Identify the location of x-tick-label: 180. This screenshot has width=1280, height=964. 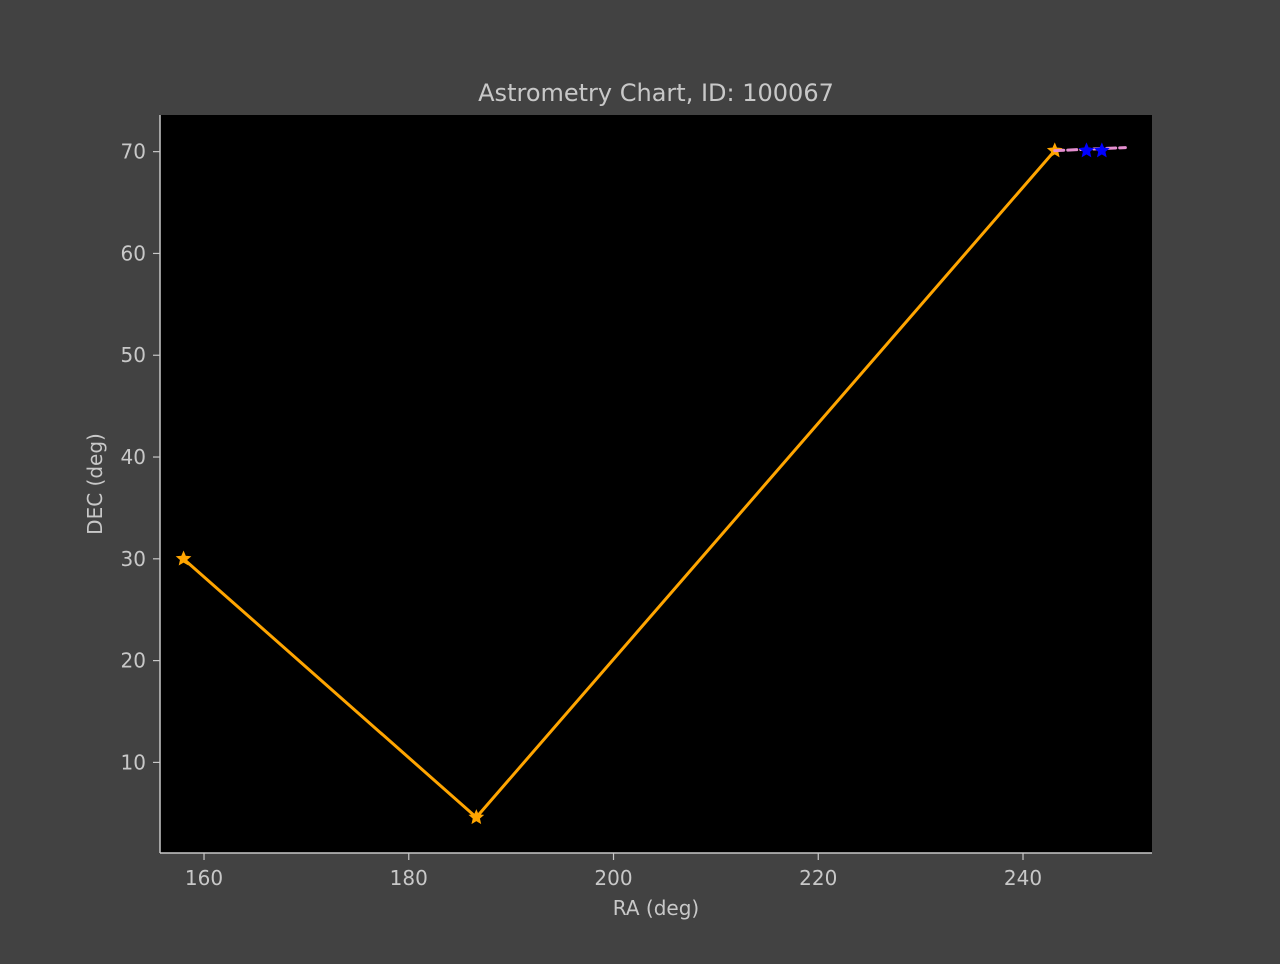
(409, 878).